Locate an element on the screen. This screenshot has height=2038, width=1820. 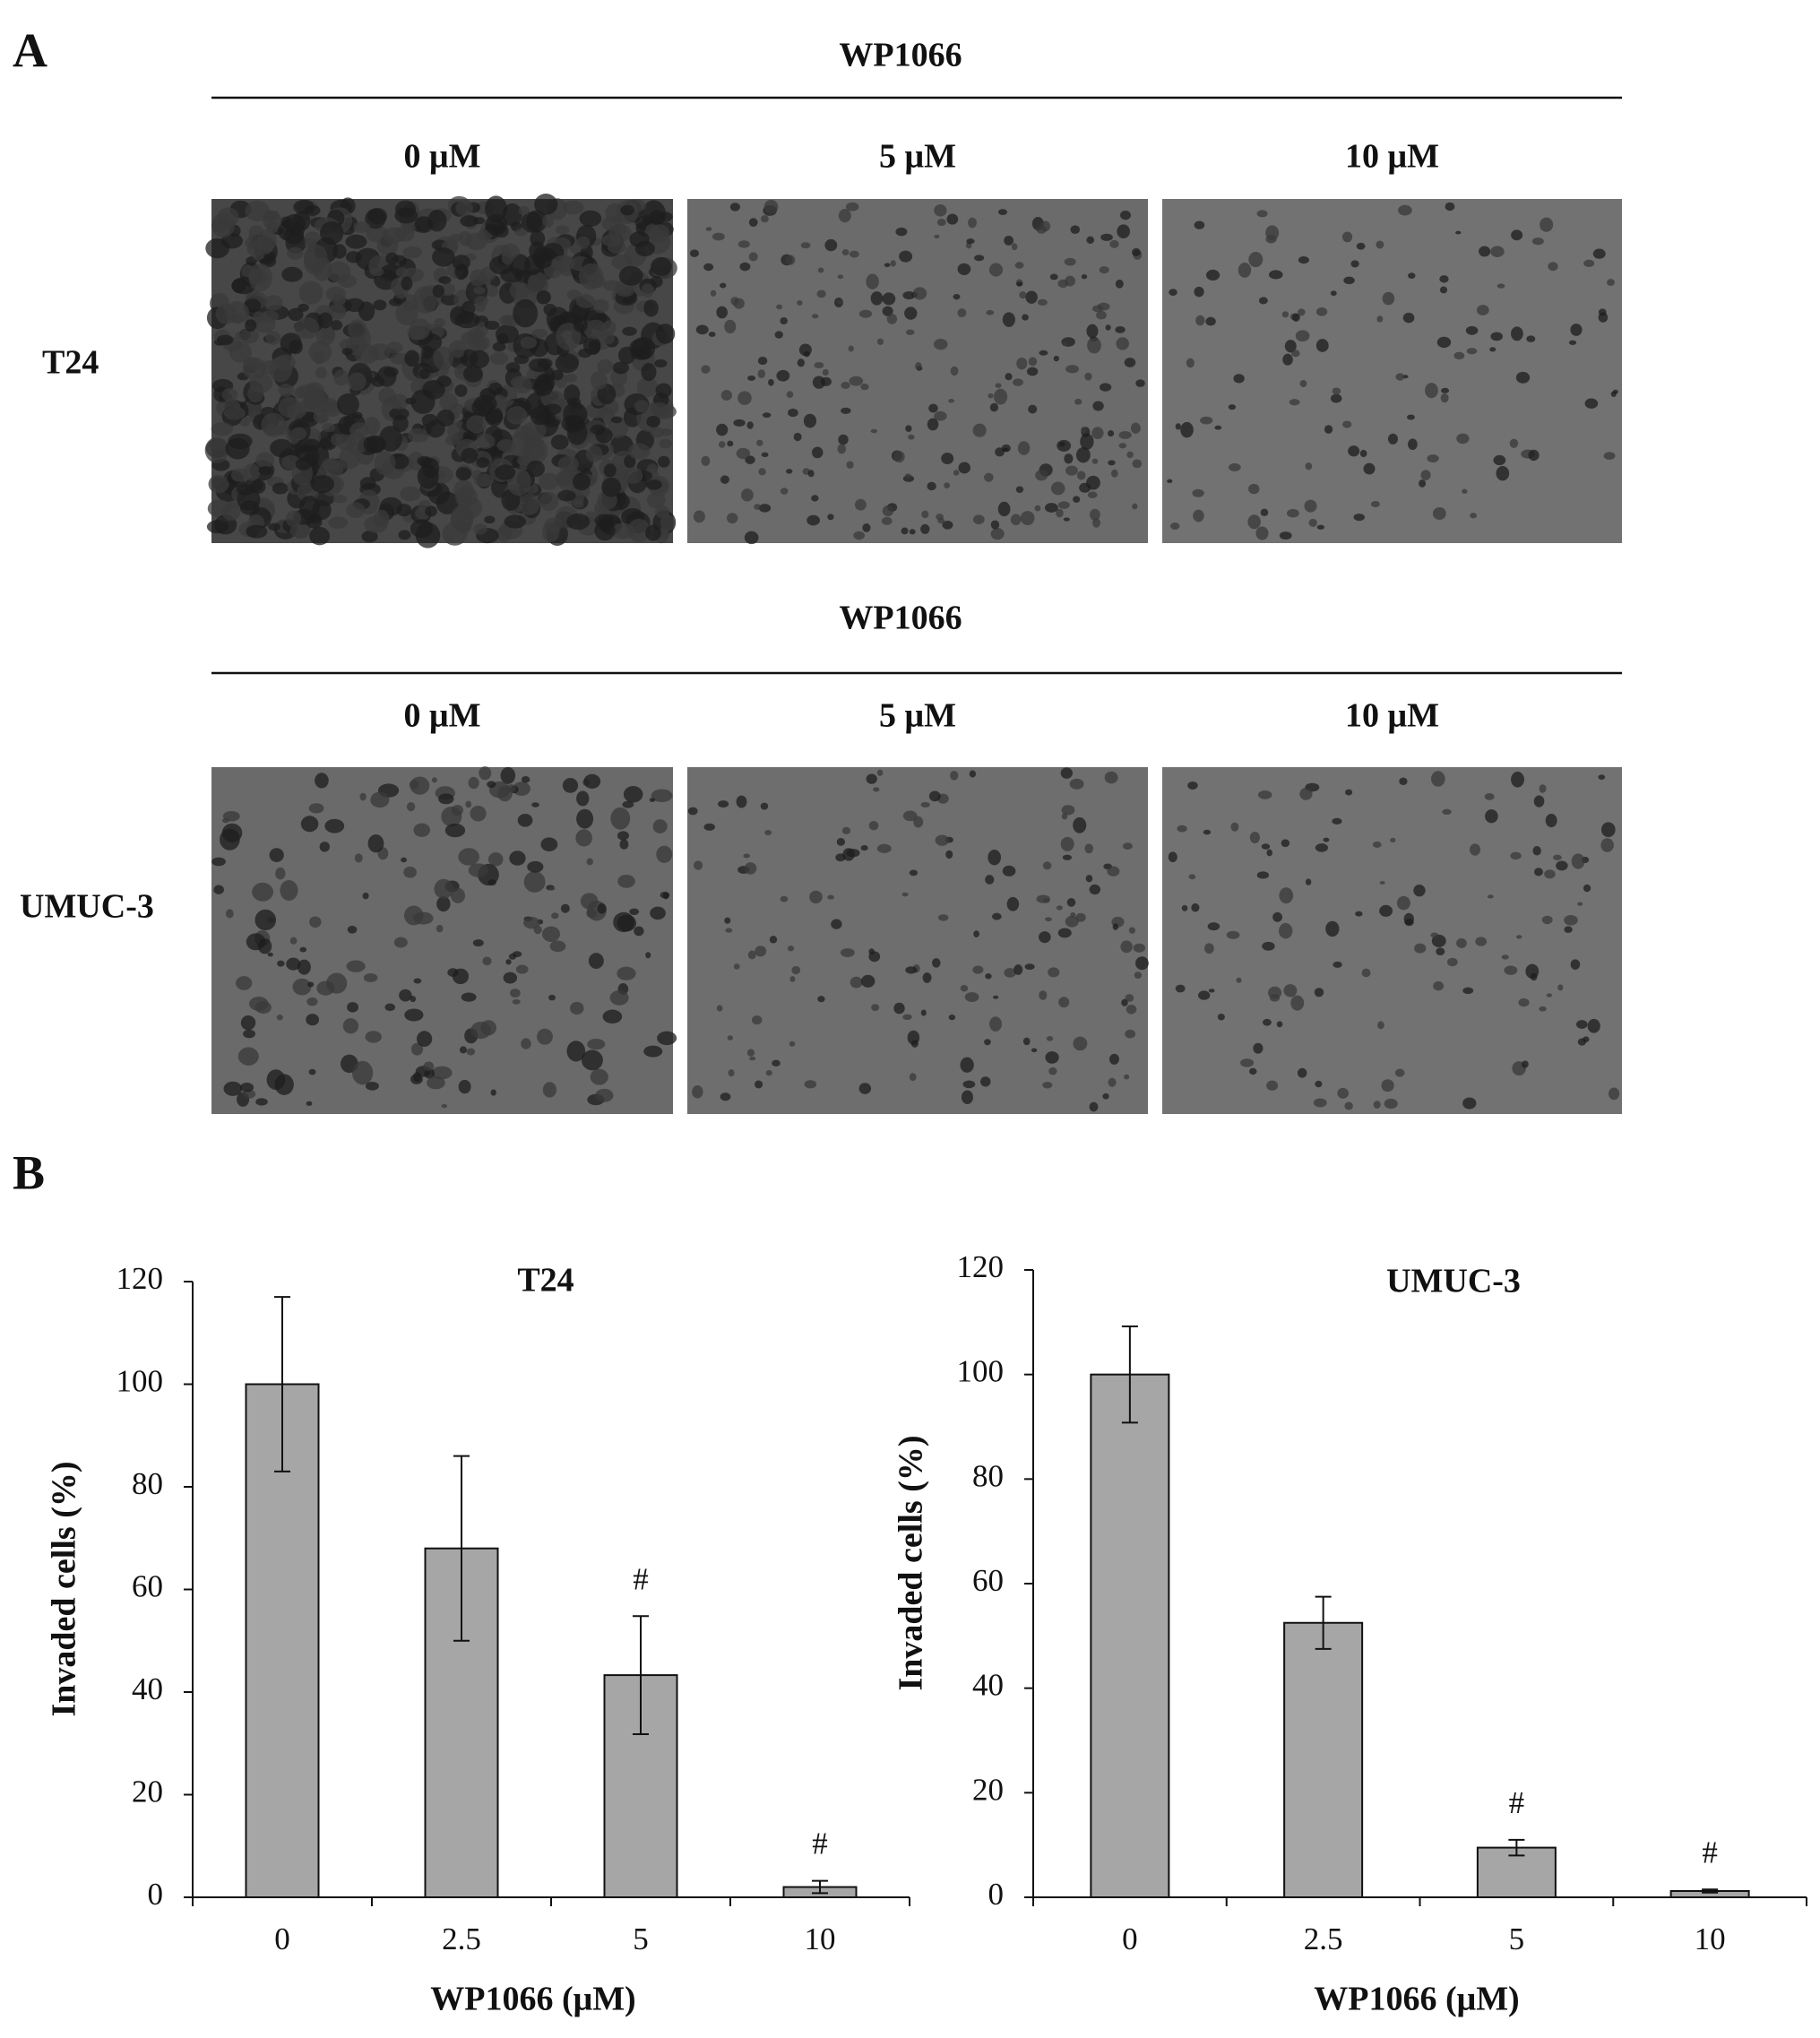
panel-label: B is located at coordinates (29, 1172).